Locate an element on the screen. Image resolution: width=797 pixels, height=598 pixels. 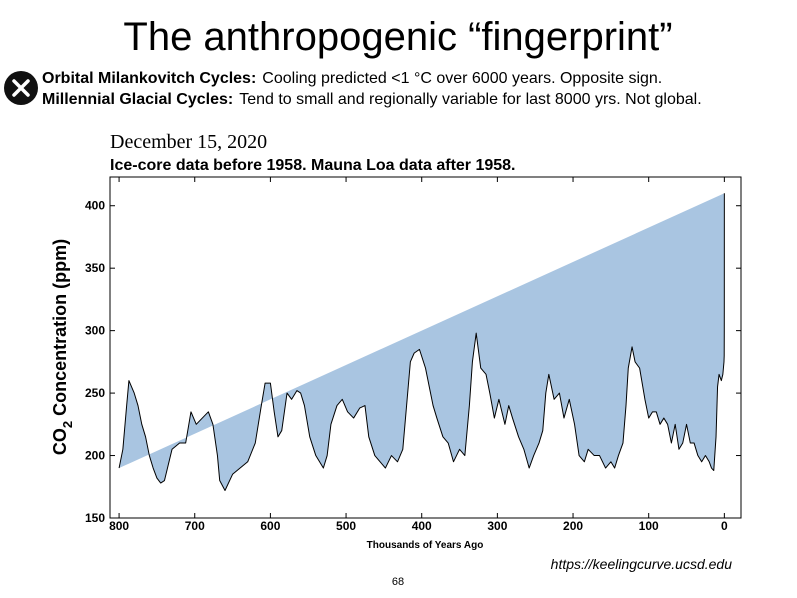
x-tick-label: 100 is located at coordinates (649, 526).